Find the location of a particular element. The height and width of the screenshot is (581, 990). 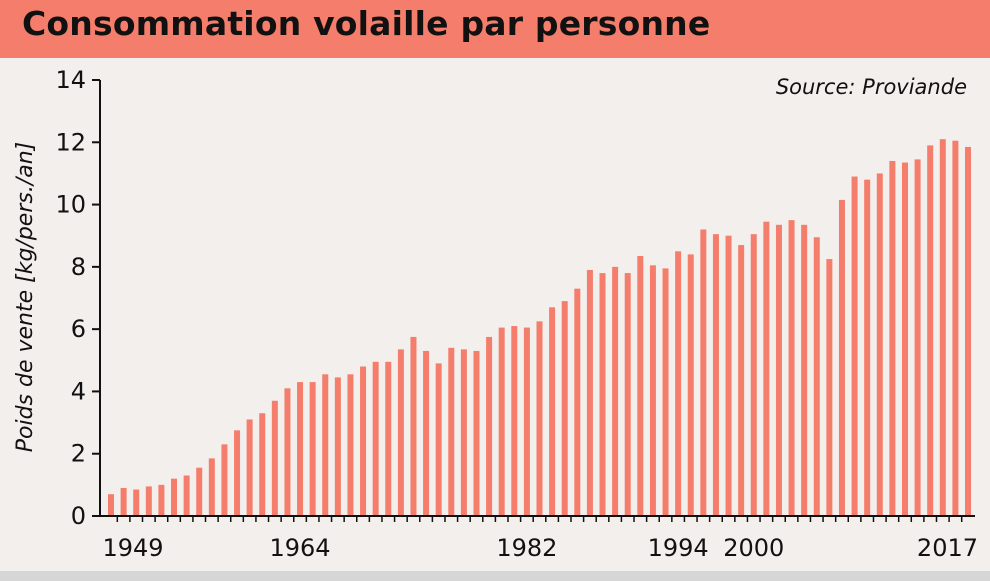

y-tick-label: 8 is located at coordinates (78, 267).